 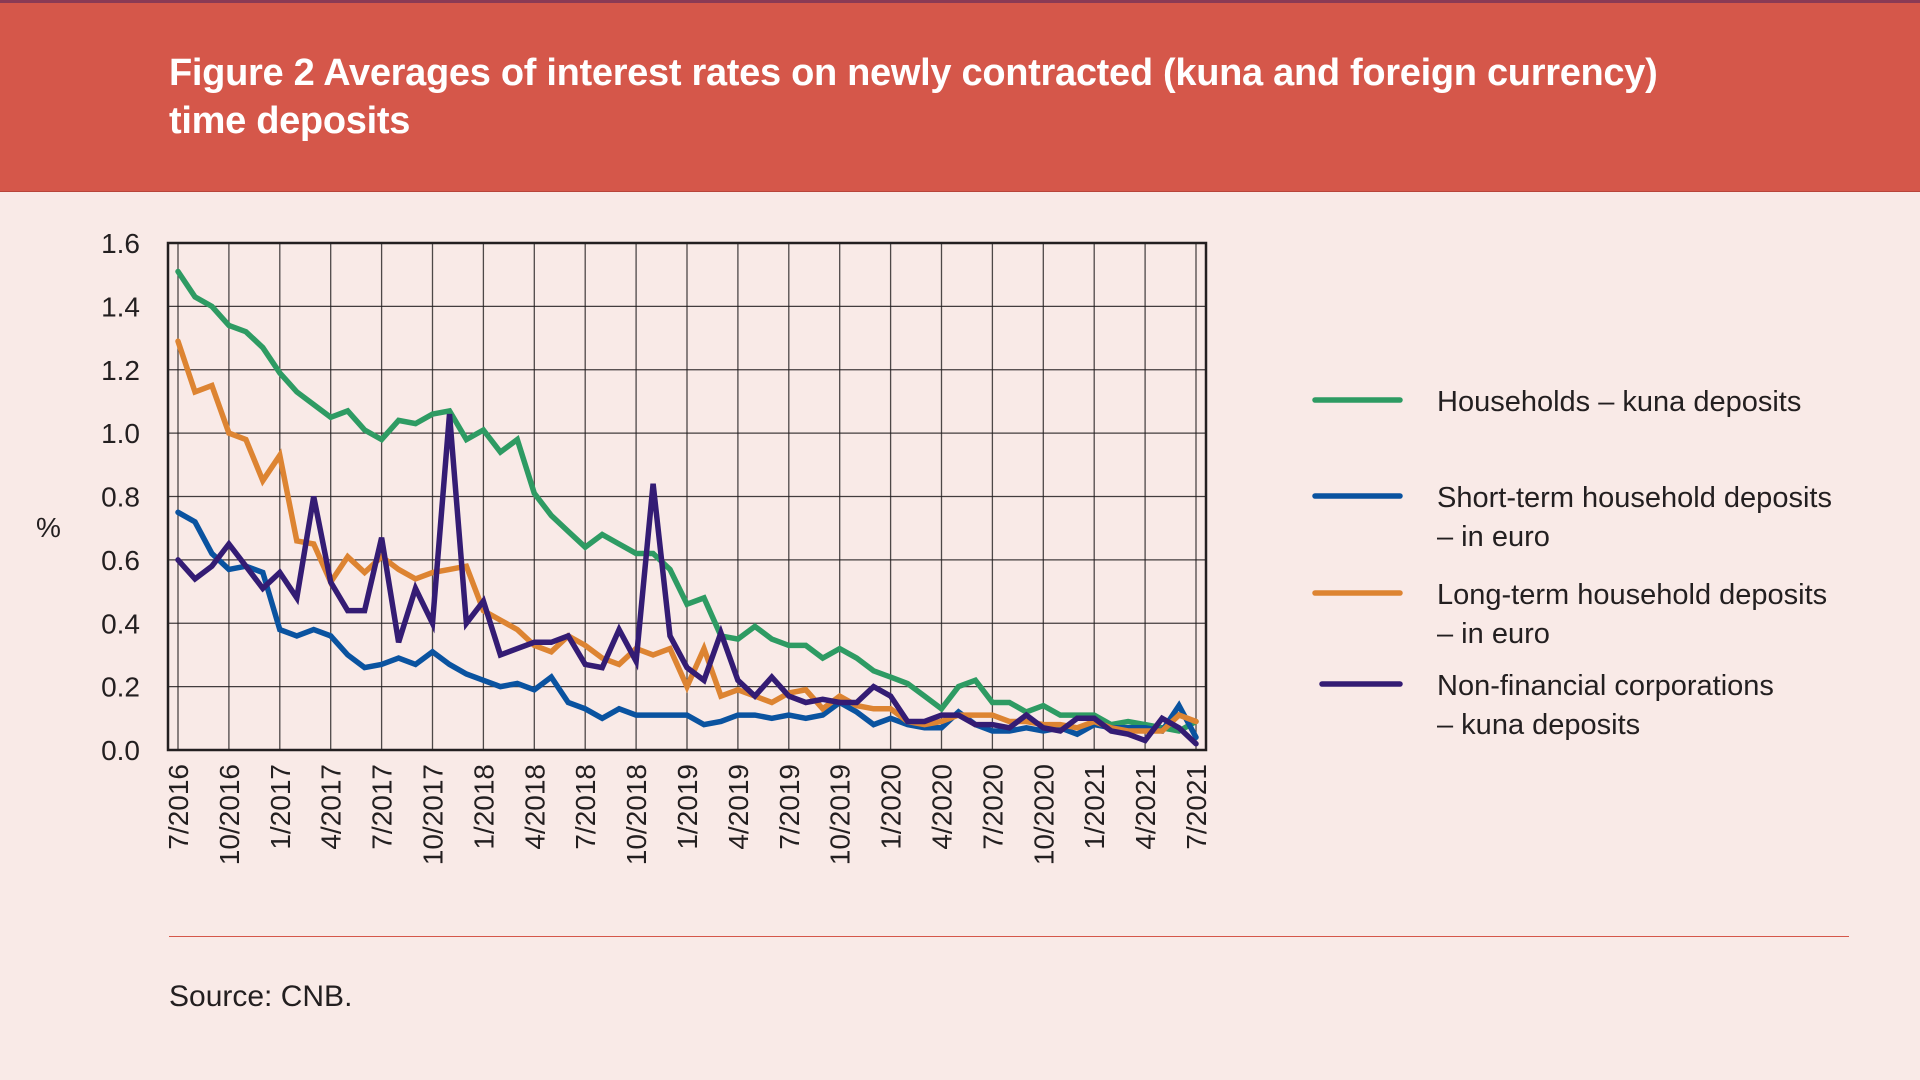 What do you see at coordinates (1196, 807) in the screenshot?
I see `x-tick-label: 7/2021` at bounding box center [1196, 807].